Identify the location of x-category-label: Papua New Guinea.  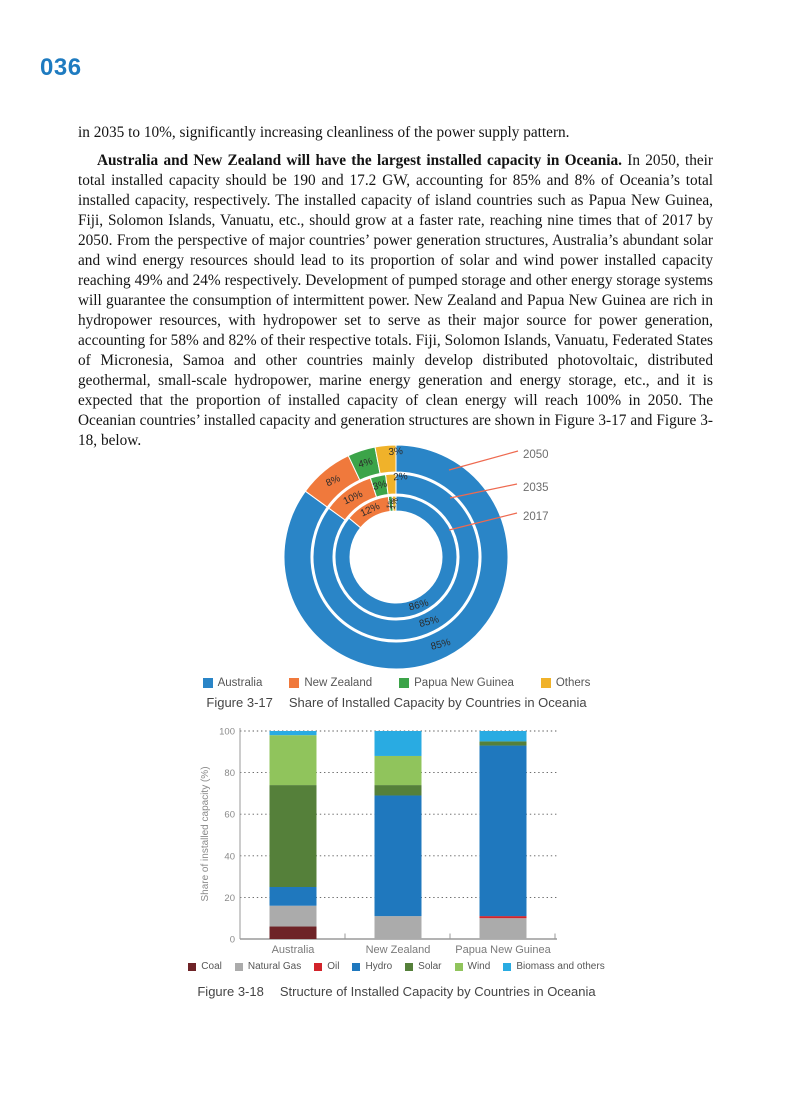
(503, 950).